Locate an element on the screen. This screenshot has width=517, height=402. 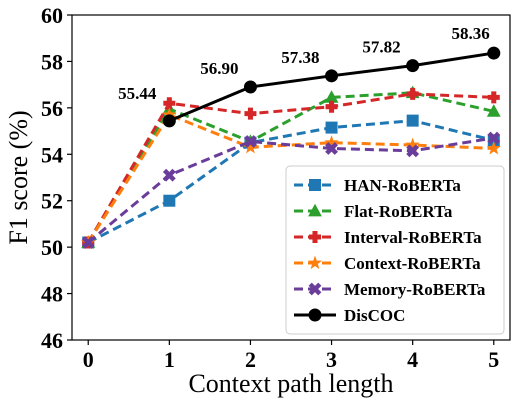
y-tick-label: 48 is located at coordinates (52, 294).